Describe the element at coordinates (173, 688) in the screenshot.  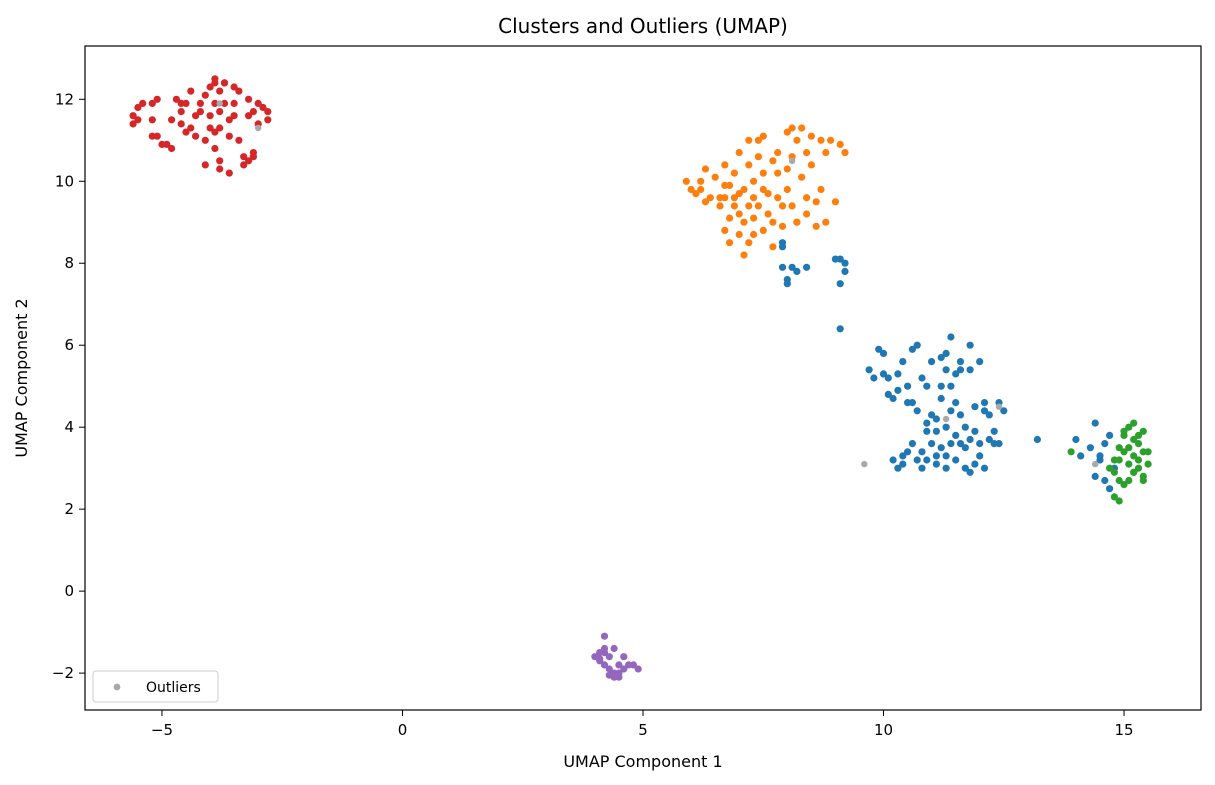
I see `legend-outliers-label: Outliers` at that location.